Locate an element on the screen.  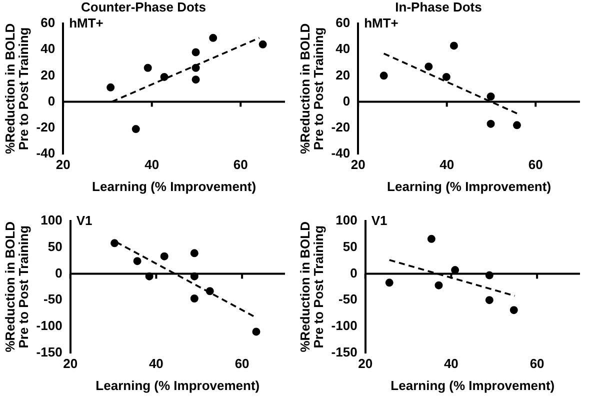
chart-title: Counter-Phase Dots is located at coordinates (143, 7).